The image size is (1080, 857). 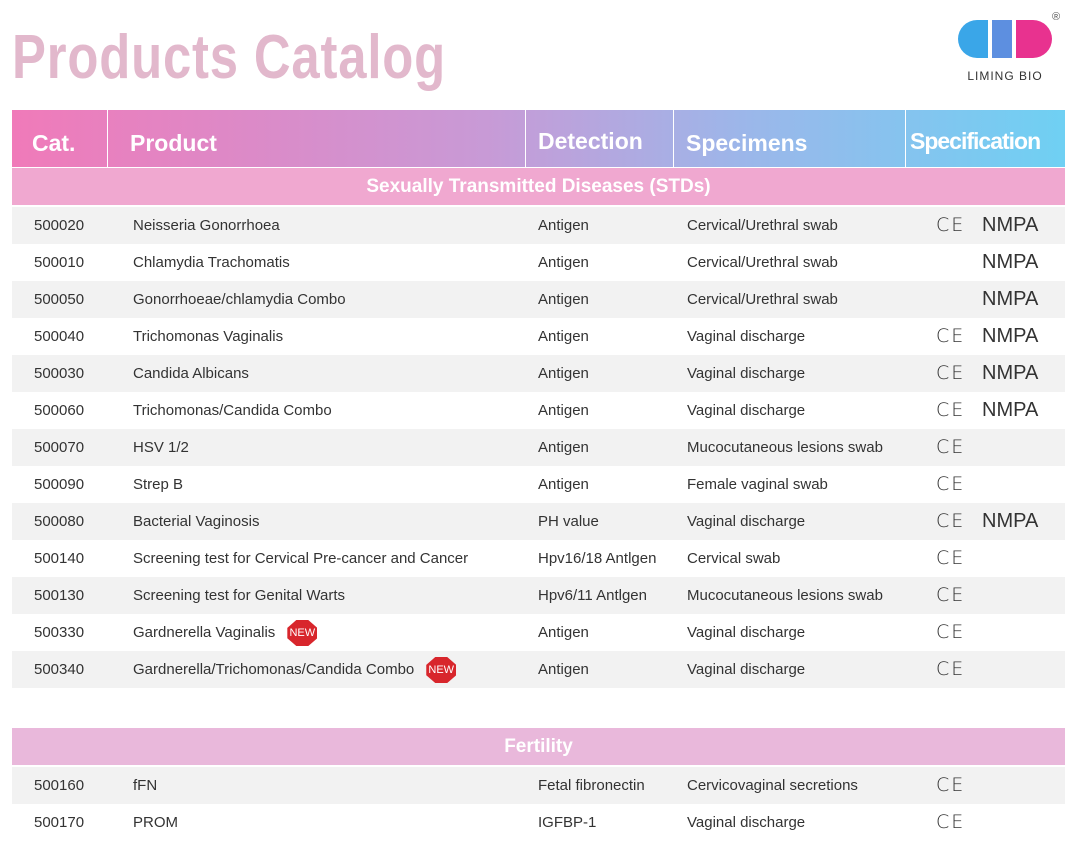 I want to click on column-header: Cat., so click(x=60, y=138).